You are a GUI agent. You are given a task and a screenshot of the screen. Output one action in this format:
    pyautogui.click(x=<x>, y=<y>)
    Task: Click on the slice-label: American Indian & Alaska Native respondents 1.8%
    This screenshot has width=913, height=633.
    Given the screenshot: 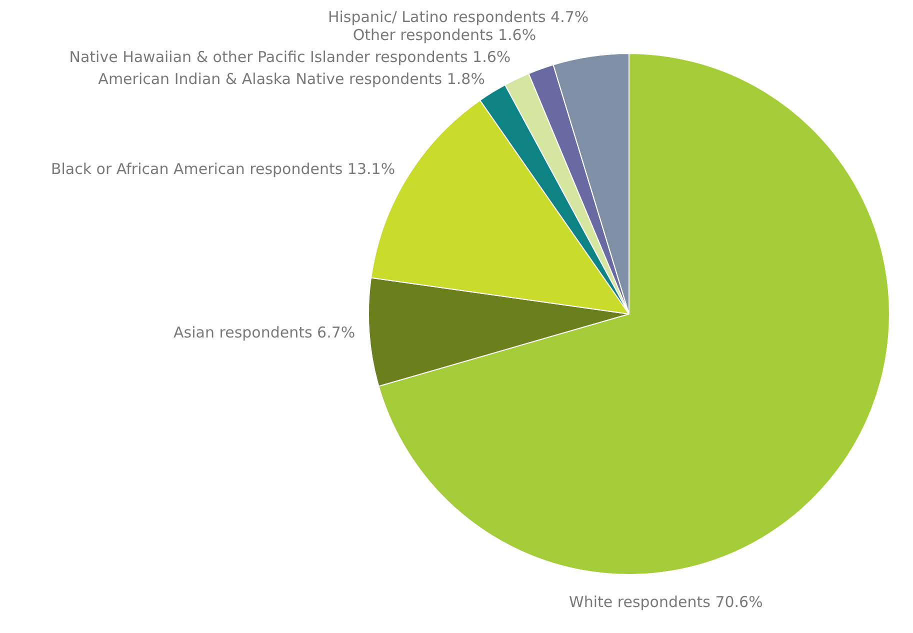 What is the action you would take?
    pyautogui.click(x=291, y=79)
    